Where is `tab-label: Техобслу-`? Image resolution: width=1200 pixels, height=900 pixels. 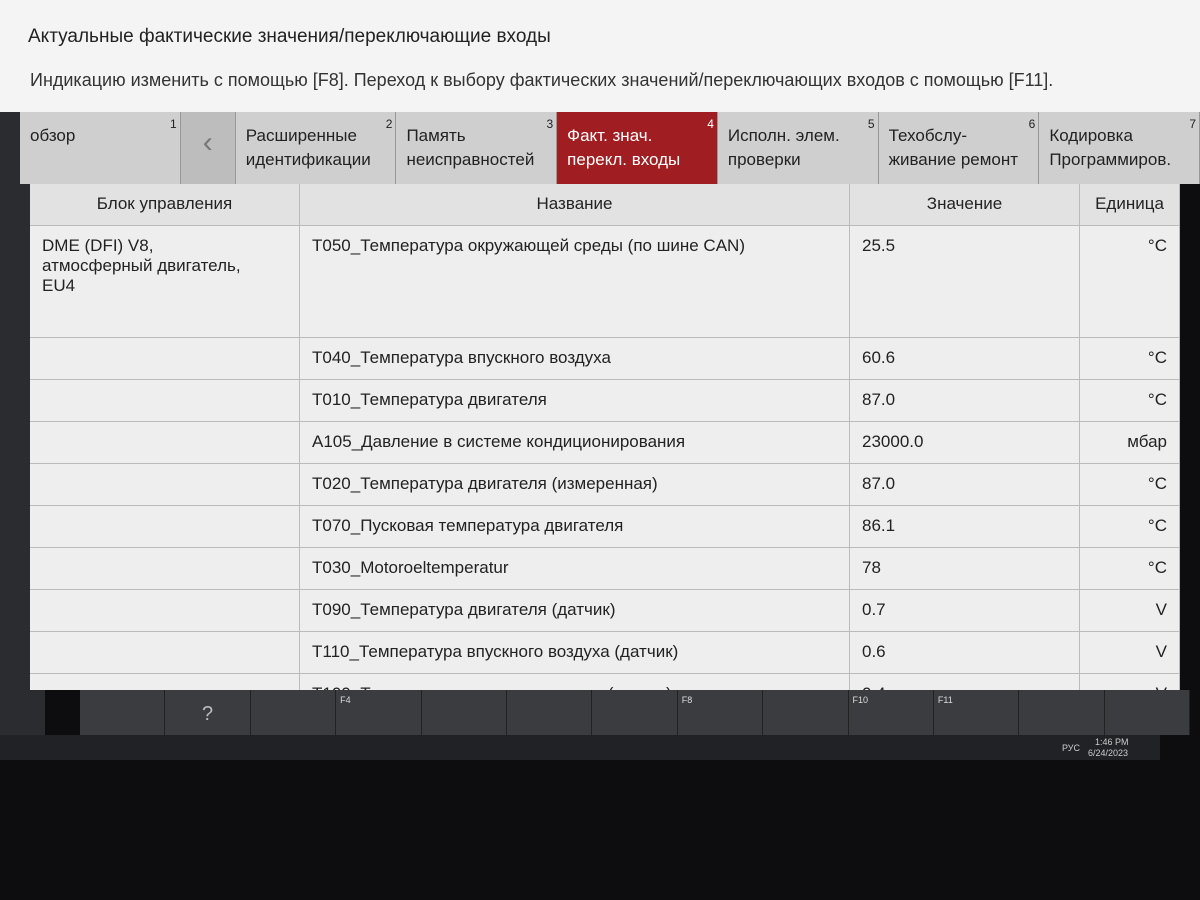
tab-label: Техобслу- is located at coordinates (927, 135).